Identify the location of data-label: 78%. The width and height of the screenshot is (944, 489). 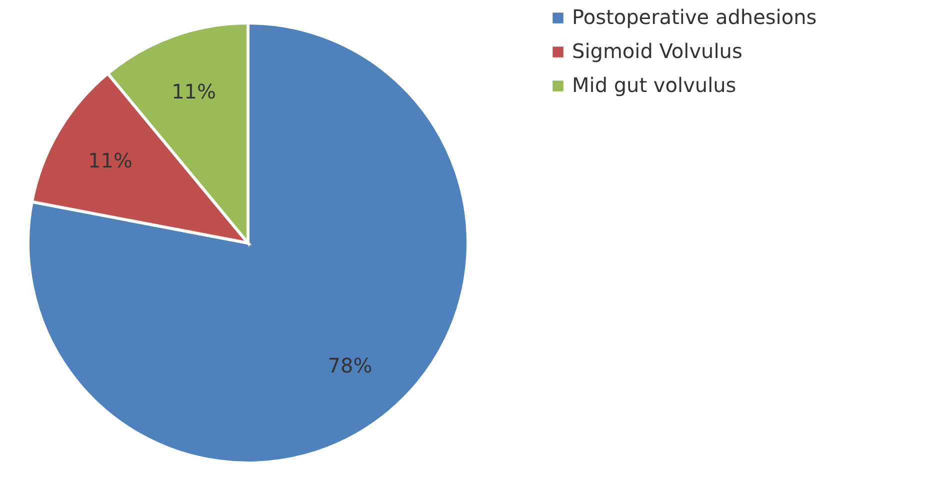
(350, 365).